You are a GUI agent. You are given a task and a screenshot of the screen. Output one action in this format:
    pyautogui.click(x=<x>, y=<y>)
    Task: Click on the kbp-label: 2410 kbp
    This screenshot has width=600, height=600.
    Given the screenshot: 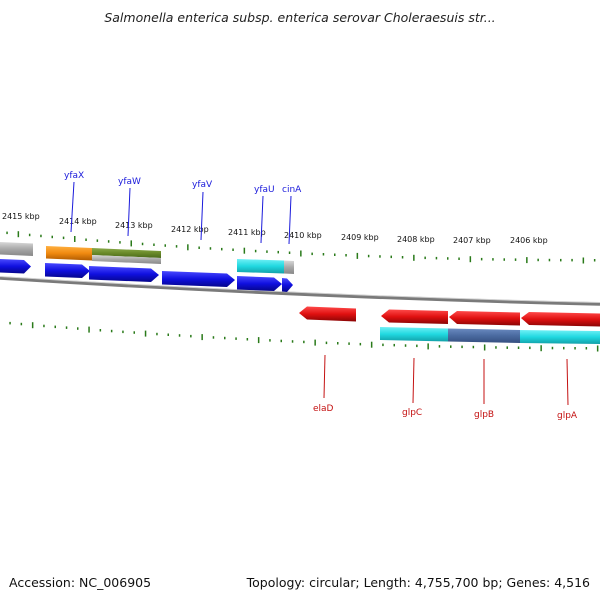 What is the action you would take?
    pyautogui.click(x=303, y=235)
    